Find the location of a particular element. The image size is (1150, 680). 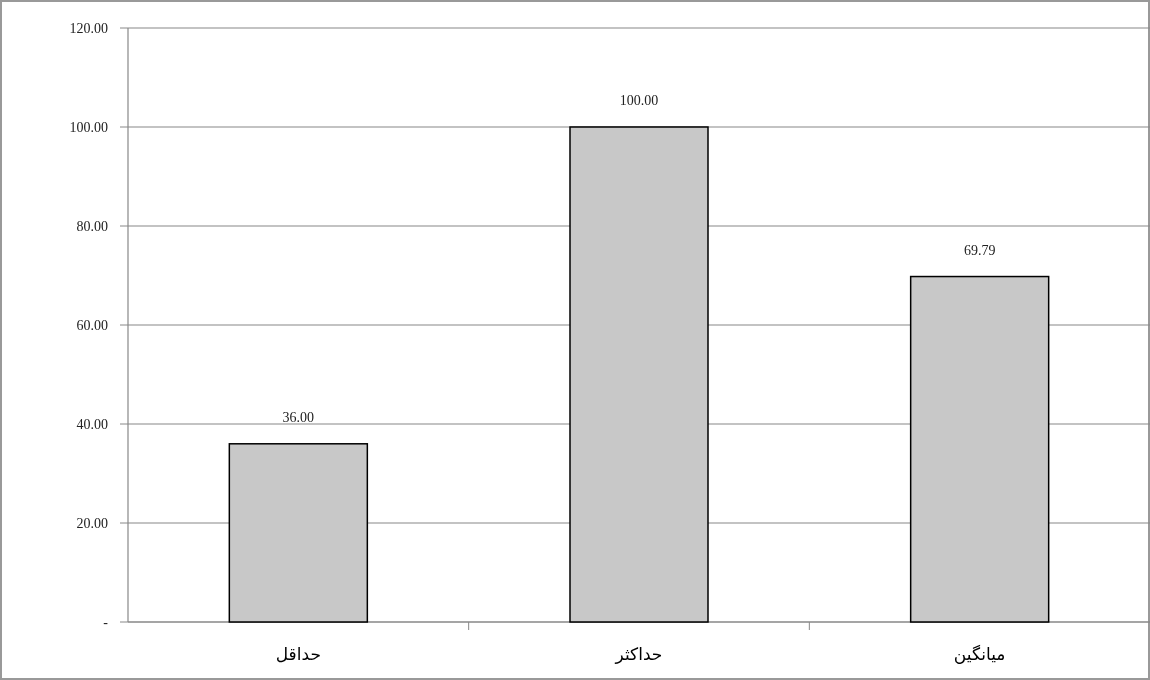

y-tick-label: 100.00 is located at coordinates (88, 127).